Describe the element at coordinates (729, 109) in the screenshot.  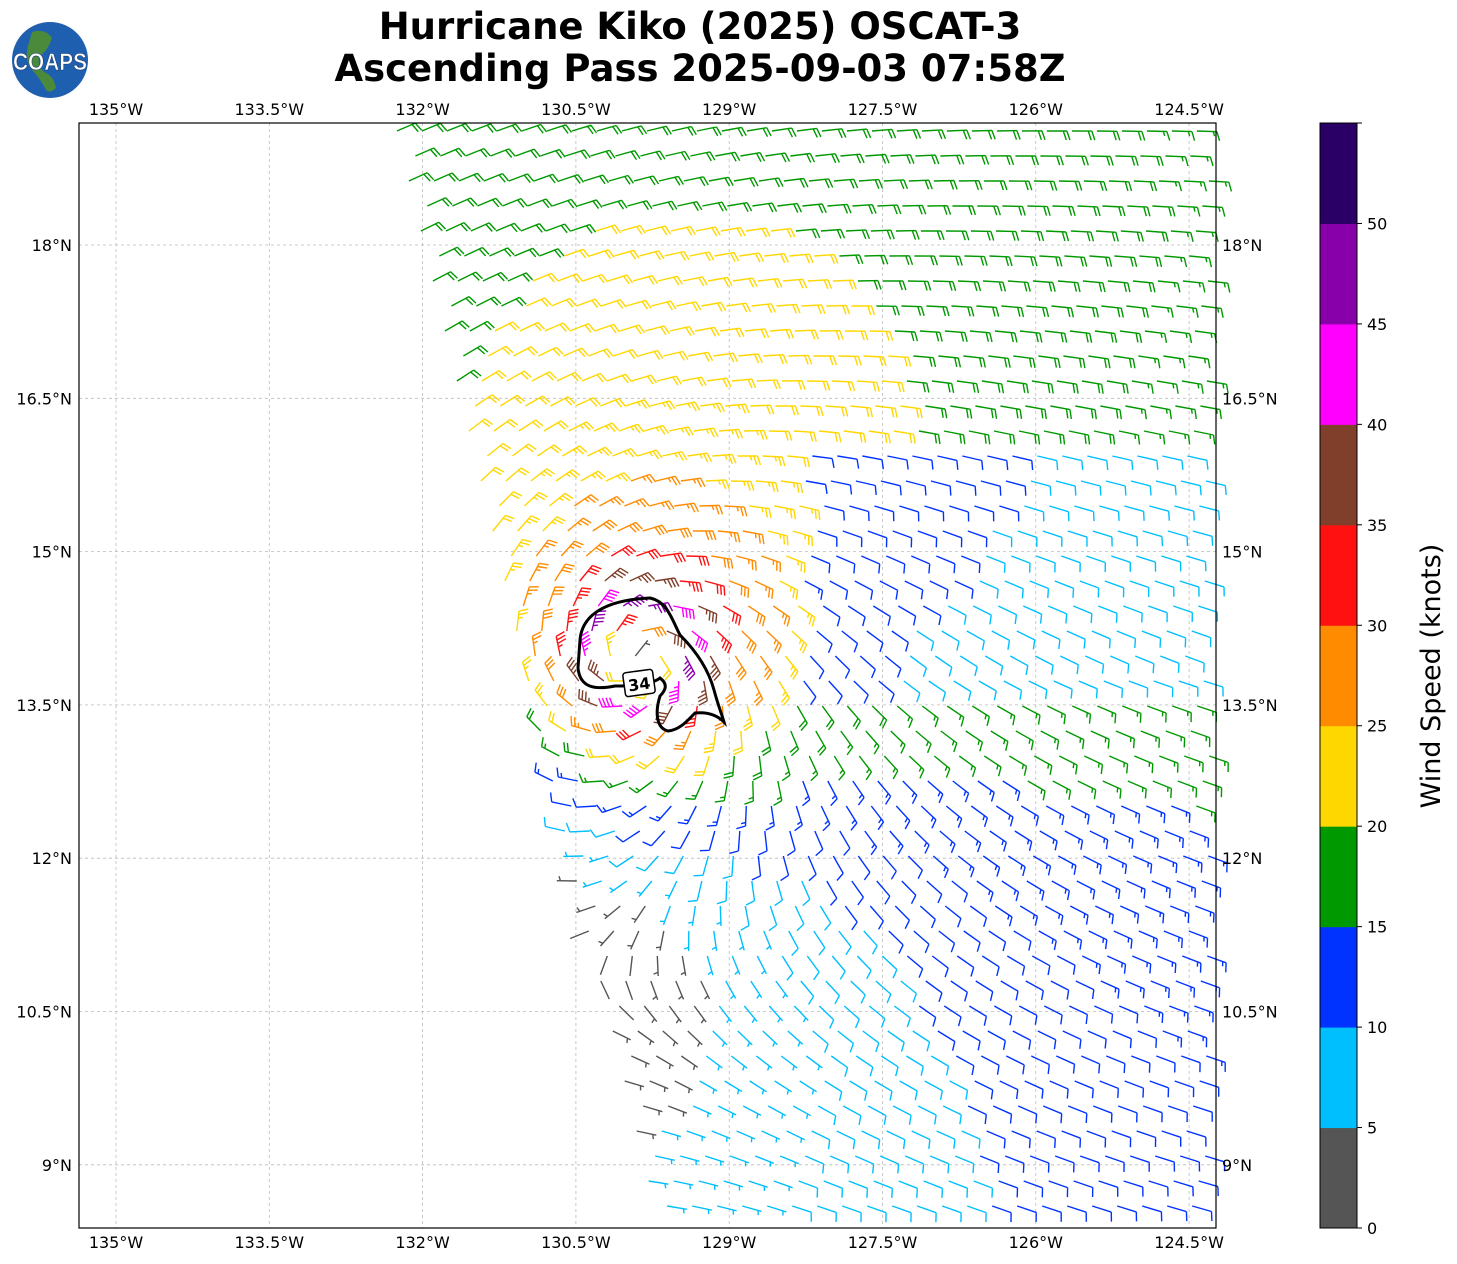
I see `top-lon-tick-label: 129°W` at that location.